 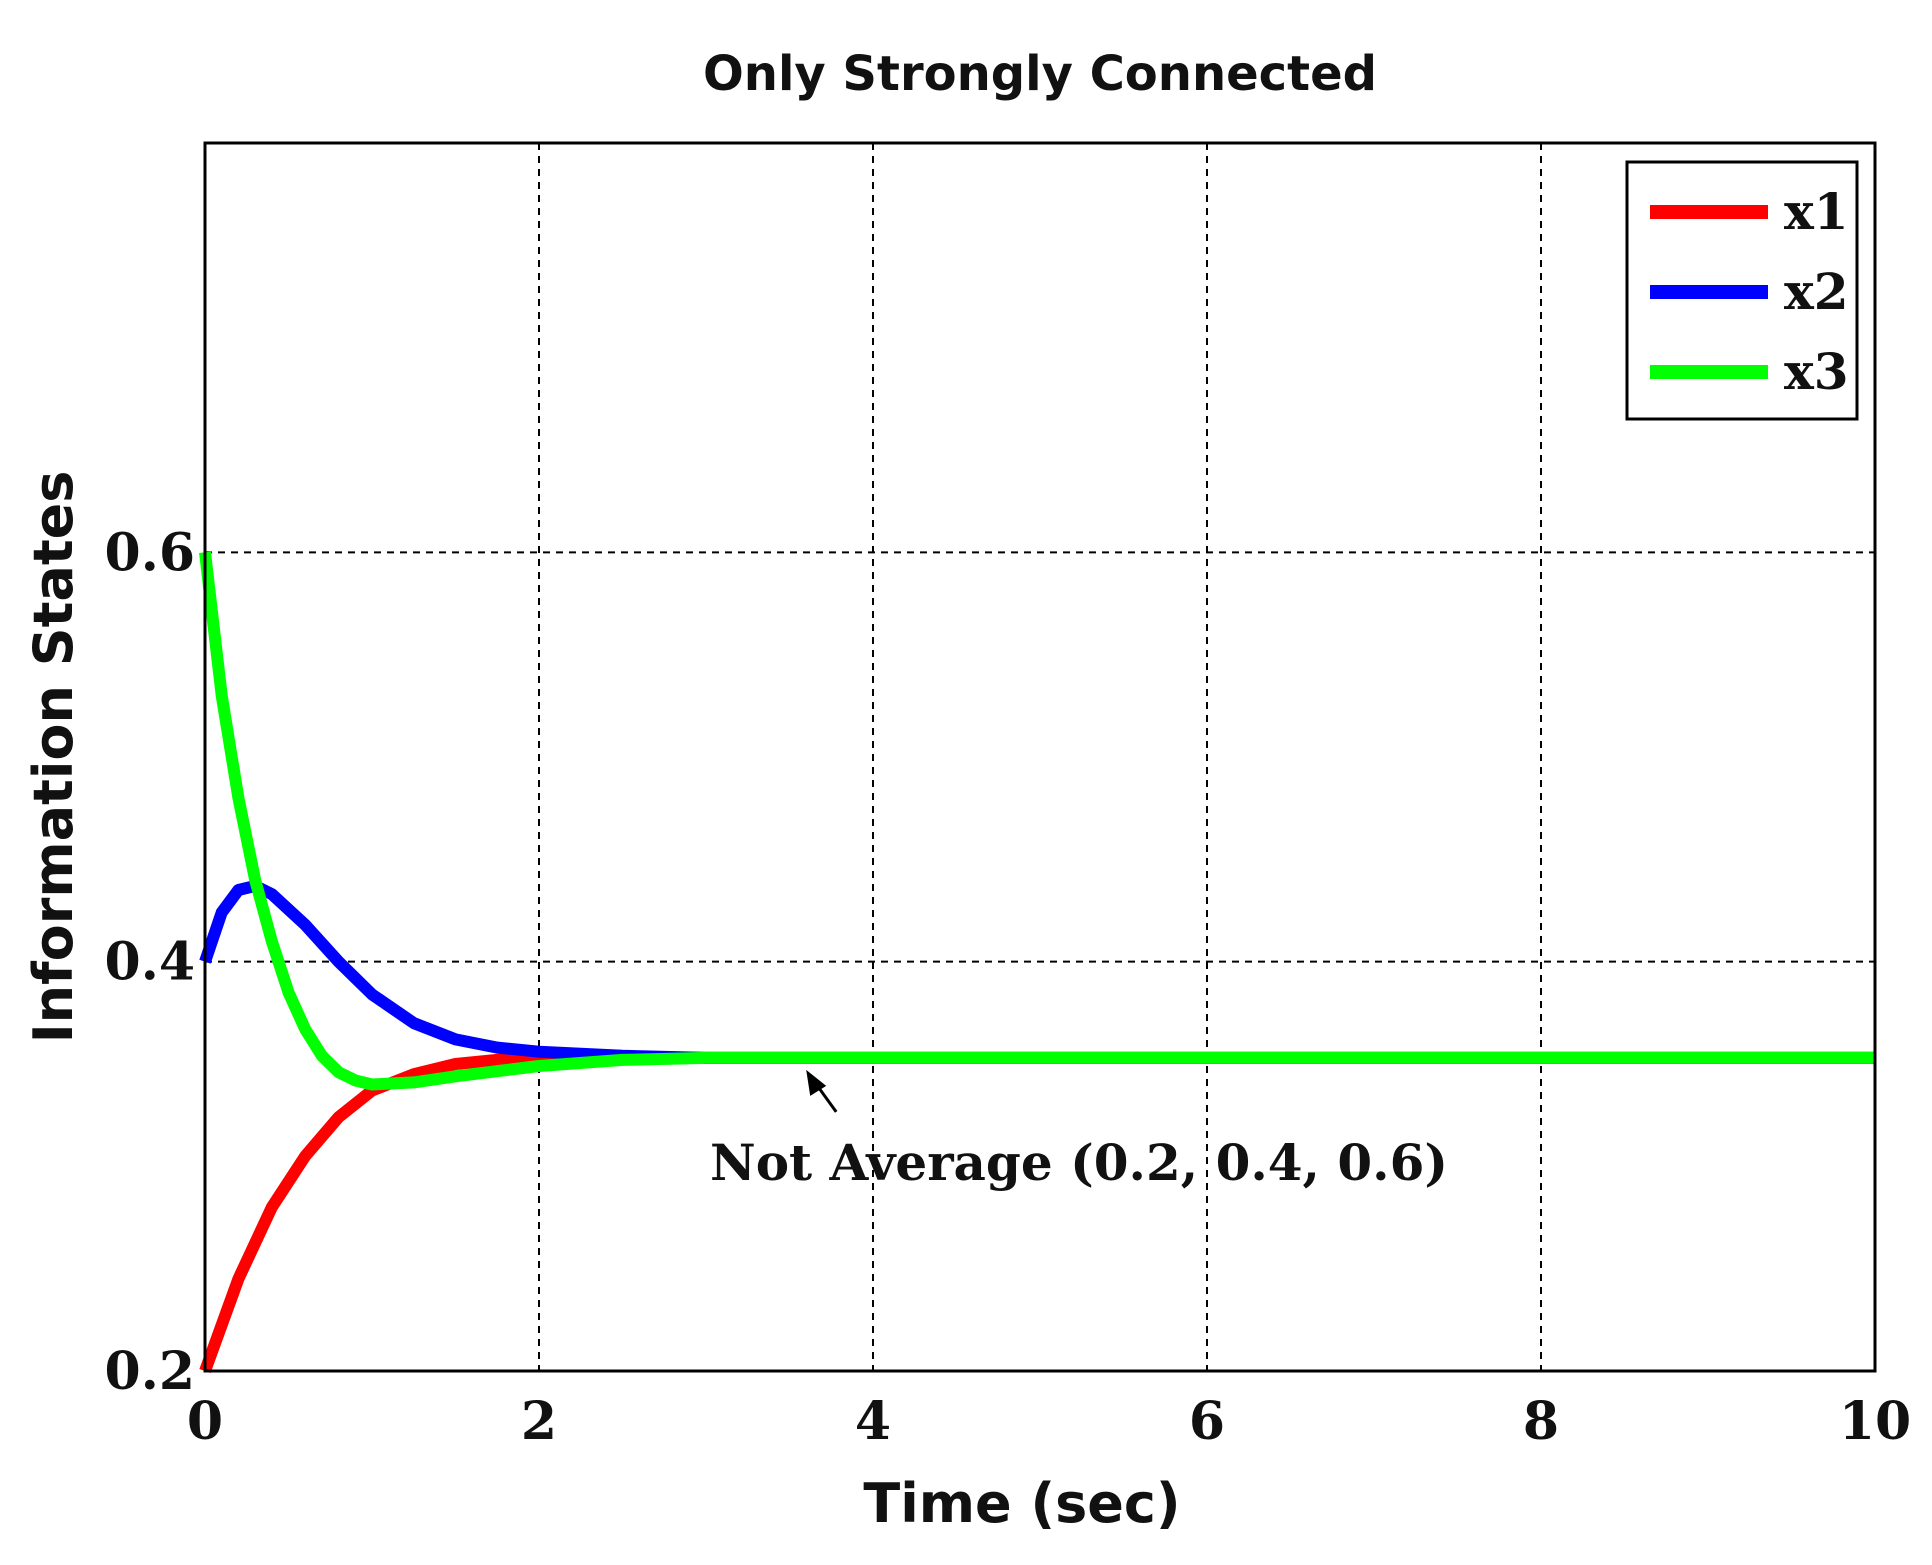 I want to click on legend-label-x1: x1, so click(x=1816, y=211).